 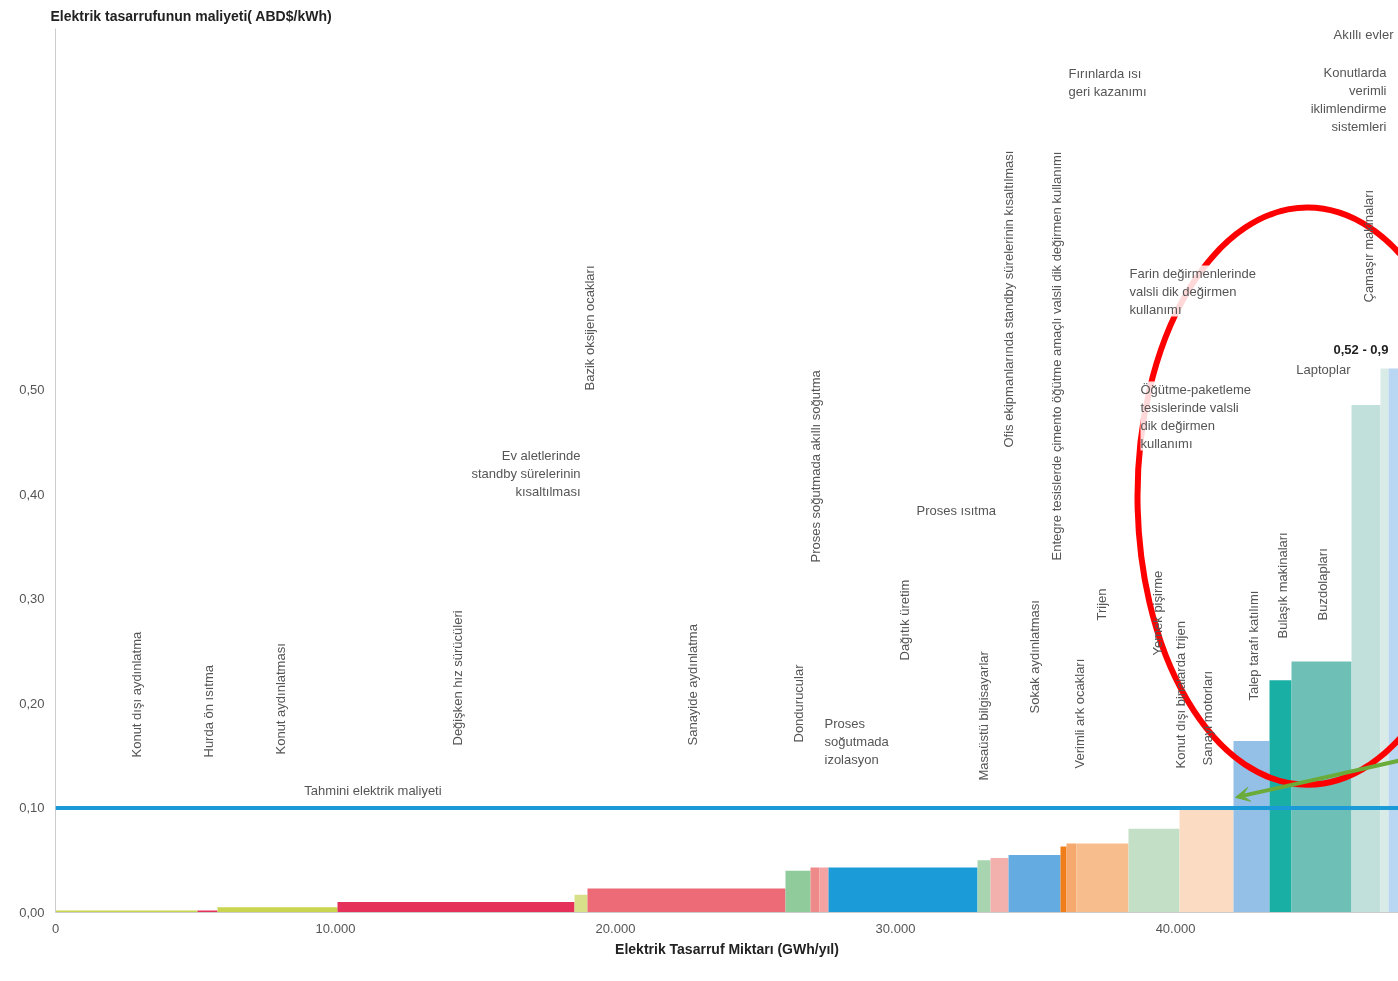 What do you see at coordinates (895, 928) in the screenshot?
I see `x-tick-label: 30.000` at bounding box center [895, 928].